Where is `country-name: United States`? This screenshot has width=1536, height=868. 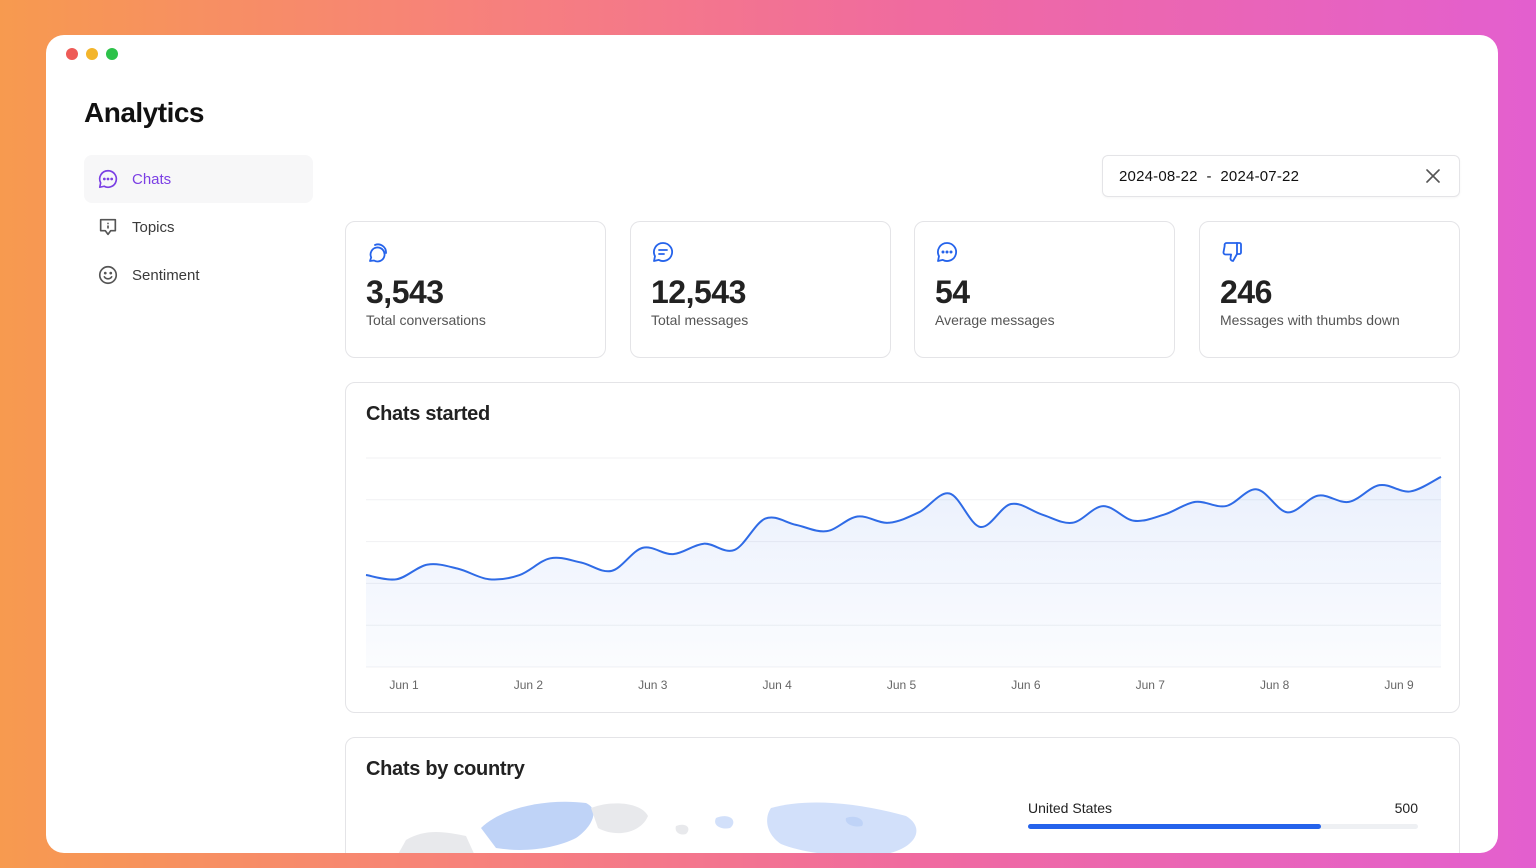 country-name: United States is located at coordinates (1070, 808).